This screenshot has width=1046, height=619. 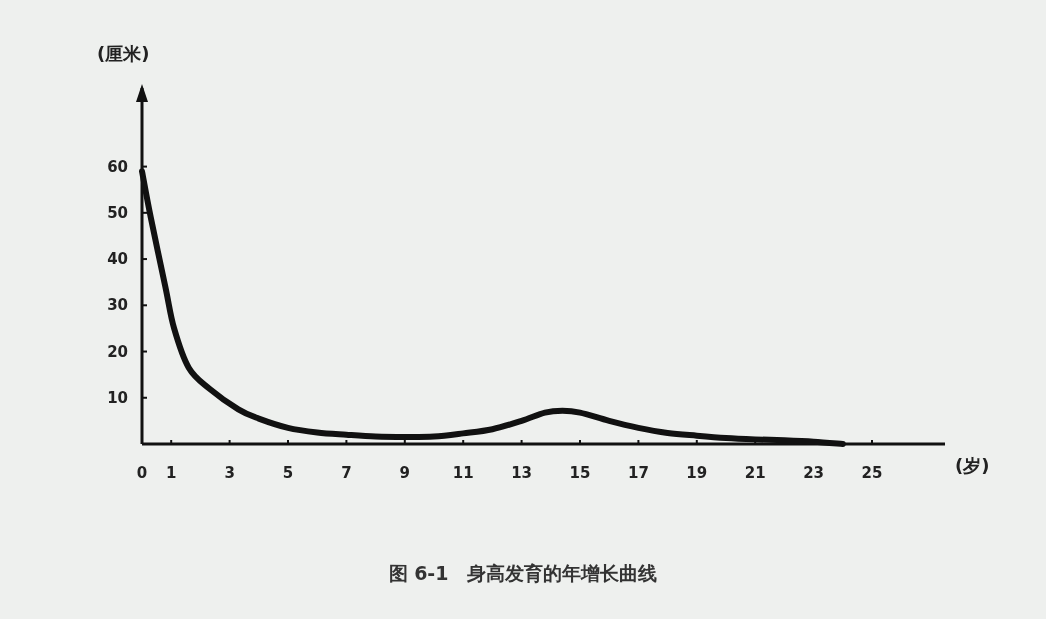 What do you see at coordinates (171, 473) in the screenshot?
I see `x-tick-label: 1` at bounding box center [171, 473].